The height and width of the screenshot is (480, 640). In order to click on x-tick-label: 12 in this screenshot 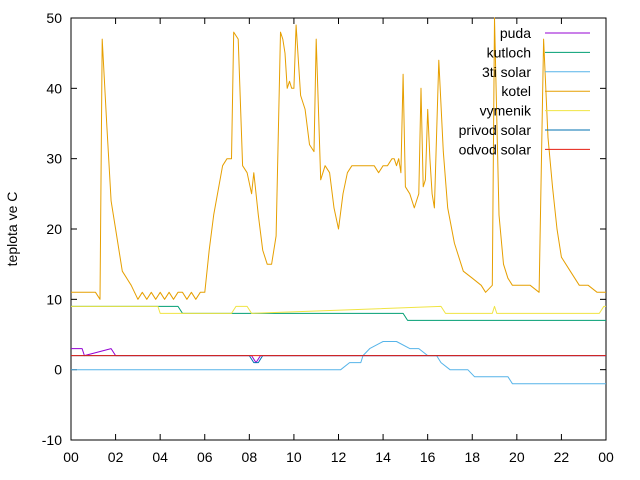, I will do `click(339, 457)`.